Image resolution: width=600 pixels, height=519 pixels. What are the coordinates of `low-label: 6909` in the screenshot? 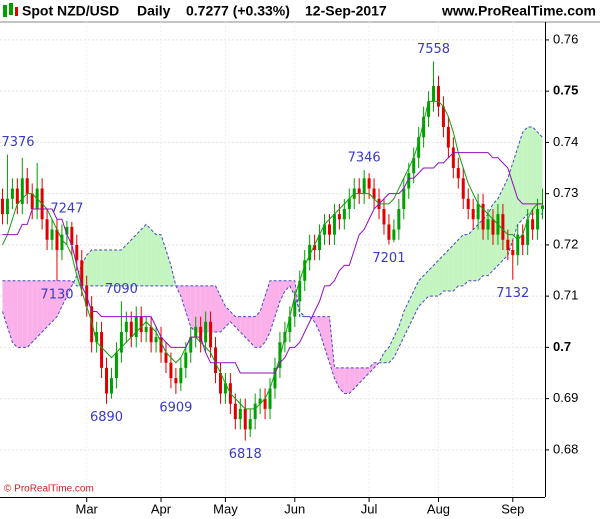 It's located at (175, 408).